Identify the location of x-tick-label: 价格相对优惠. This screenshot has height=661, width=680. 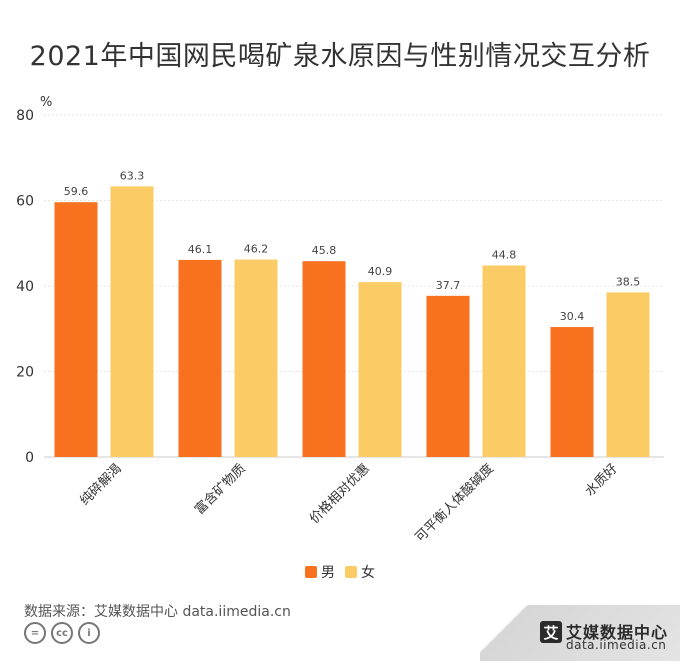
(339, 494).